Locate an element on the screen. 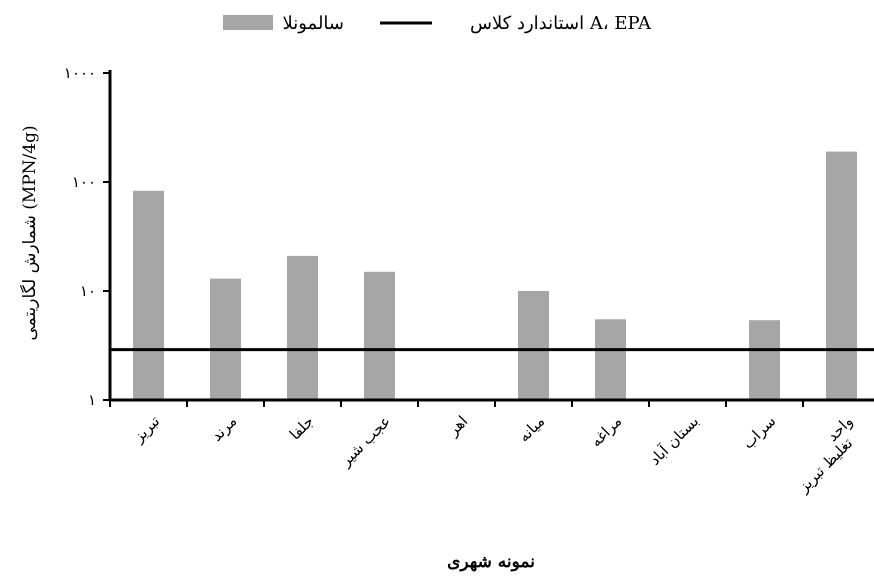 The image size is (874, 577). x-tick-label-7: بستان آباد is located at coordinates (674, 440).